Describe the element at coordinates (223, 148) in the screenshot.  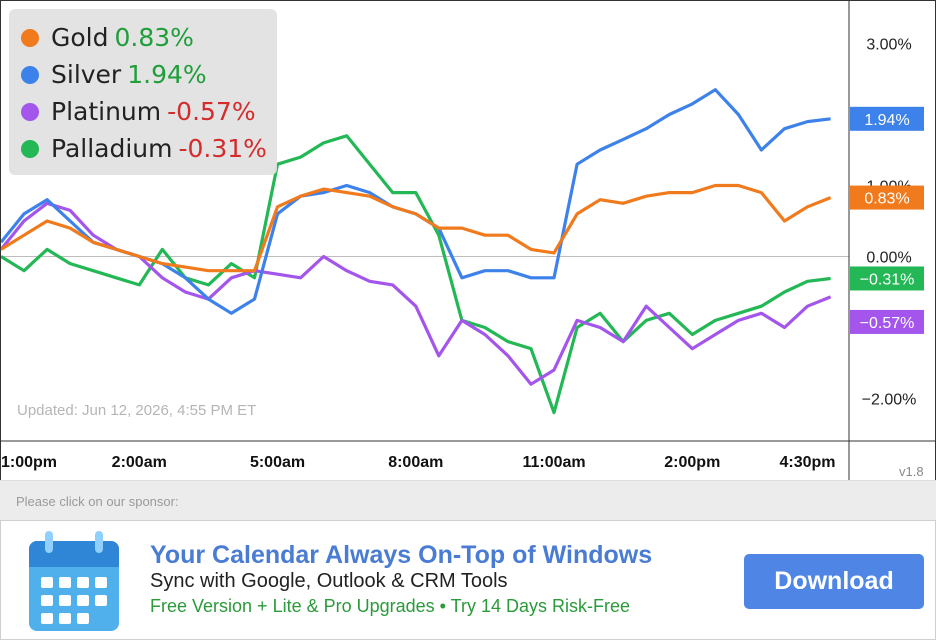
I see `legend-change: -0.31%` at that location.